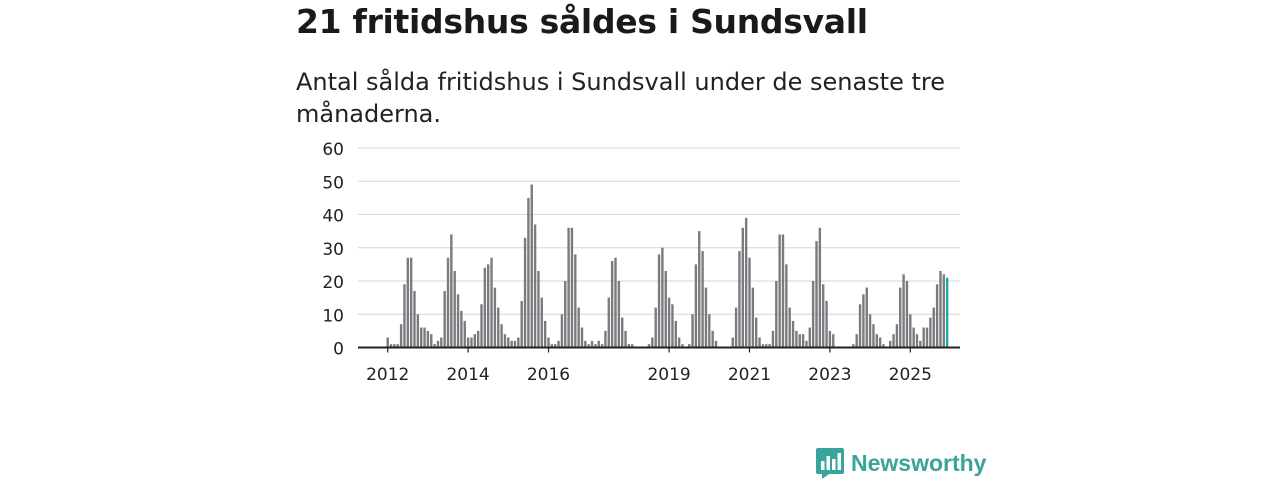  I want to click on chart-title: 21 fritidshus såldes i Sundsvall, so click(582, 21).